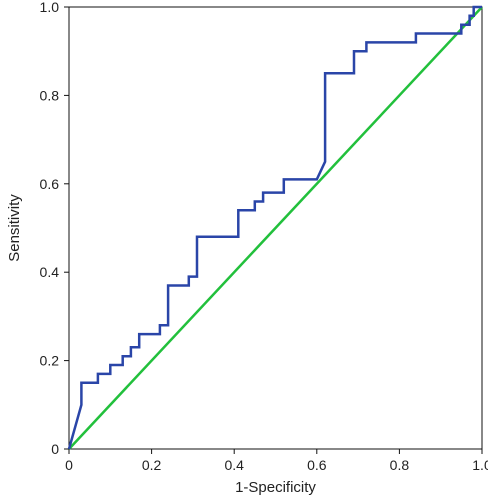 The height and width of the screenshot is (497, 488). I want to click on y-tick-label: 0.2, so click(50, 361).